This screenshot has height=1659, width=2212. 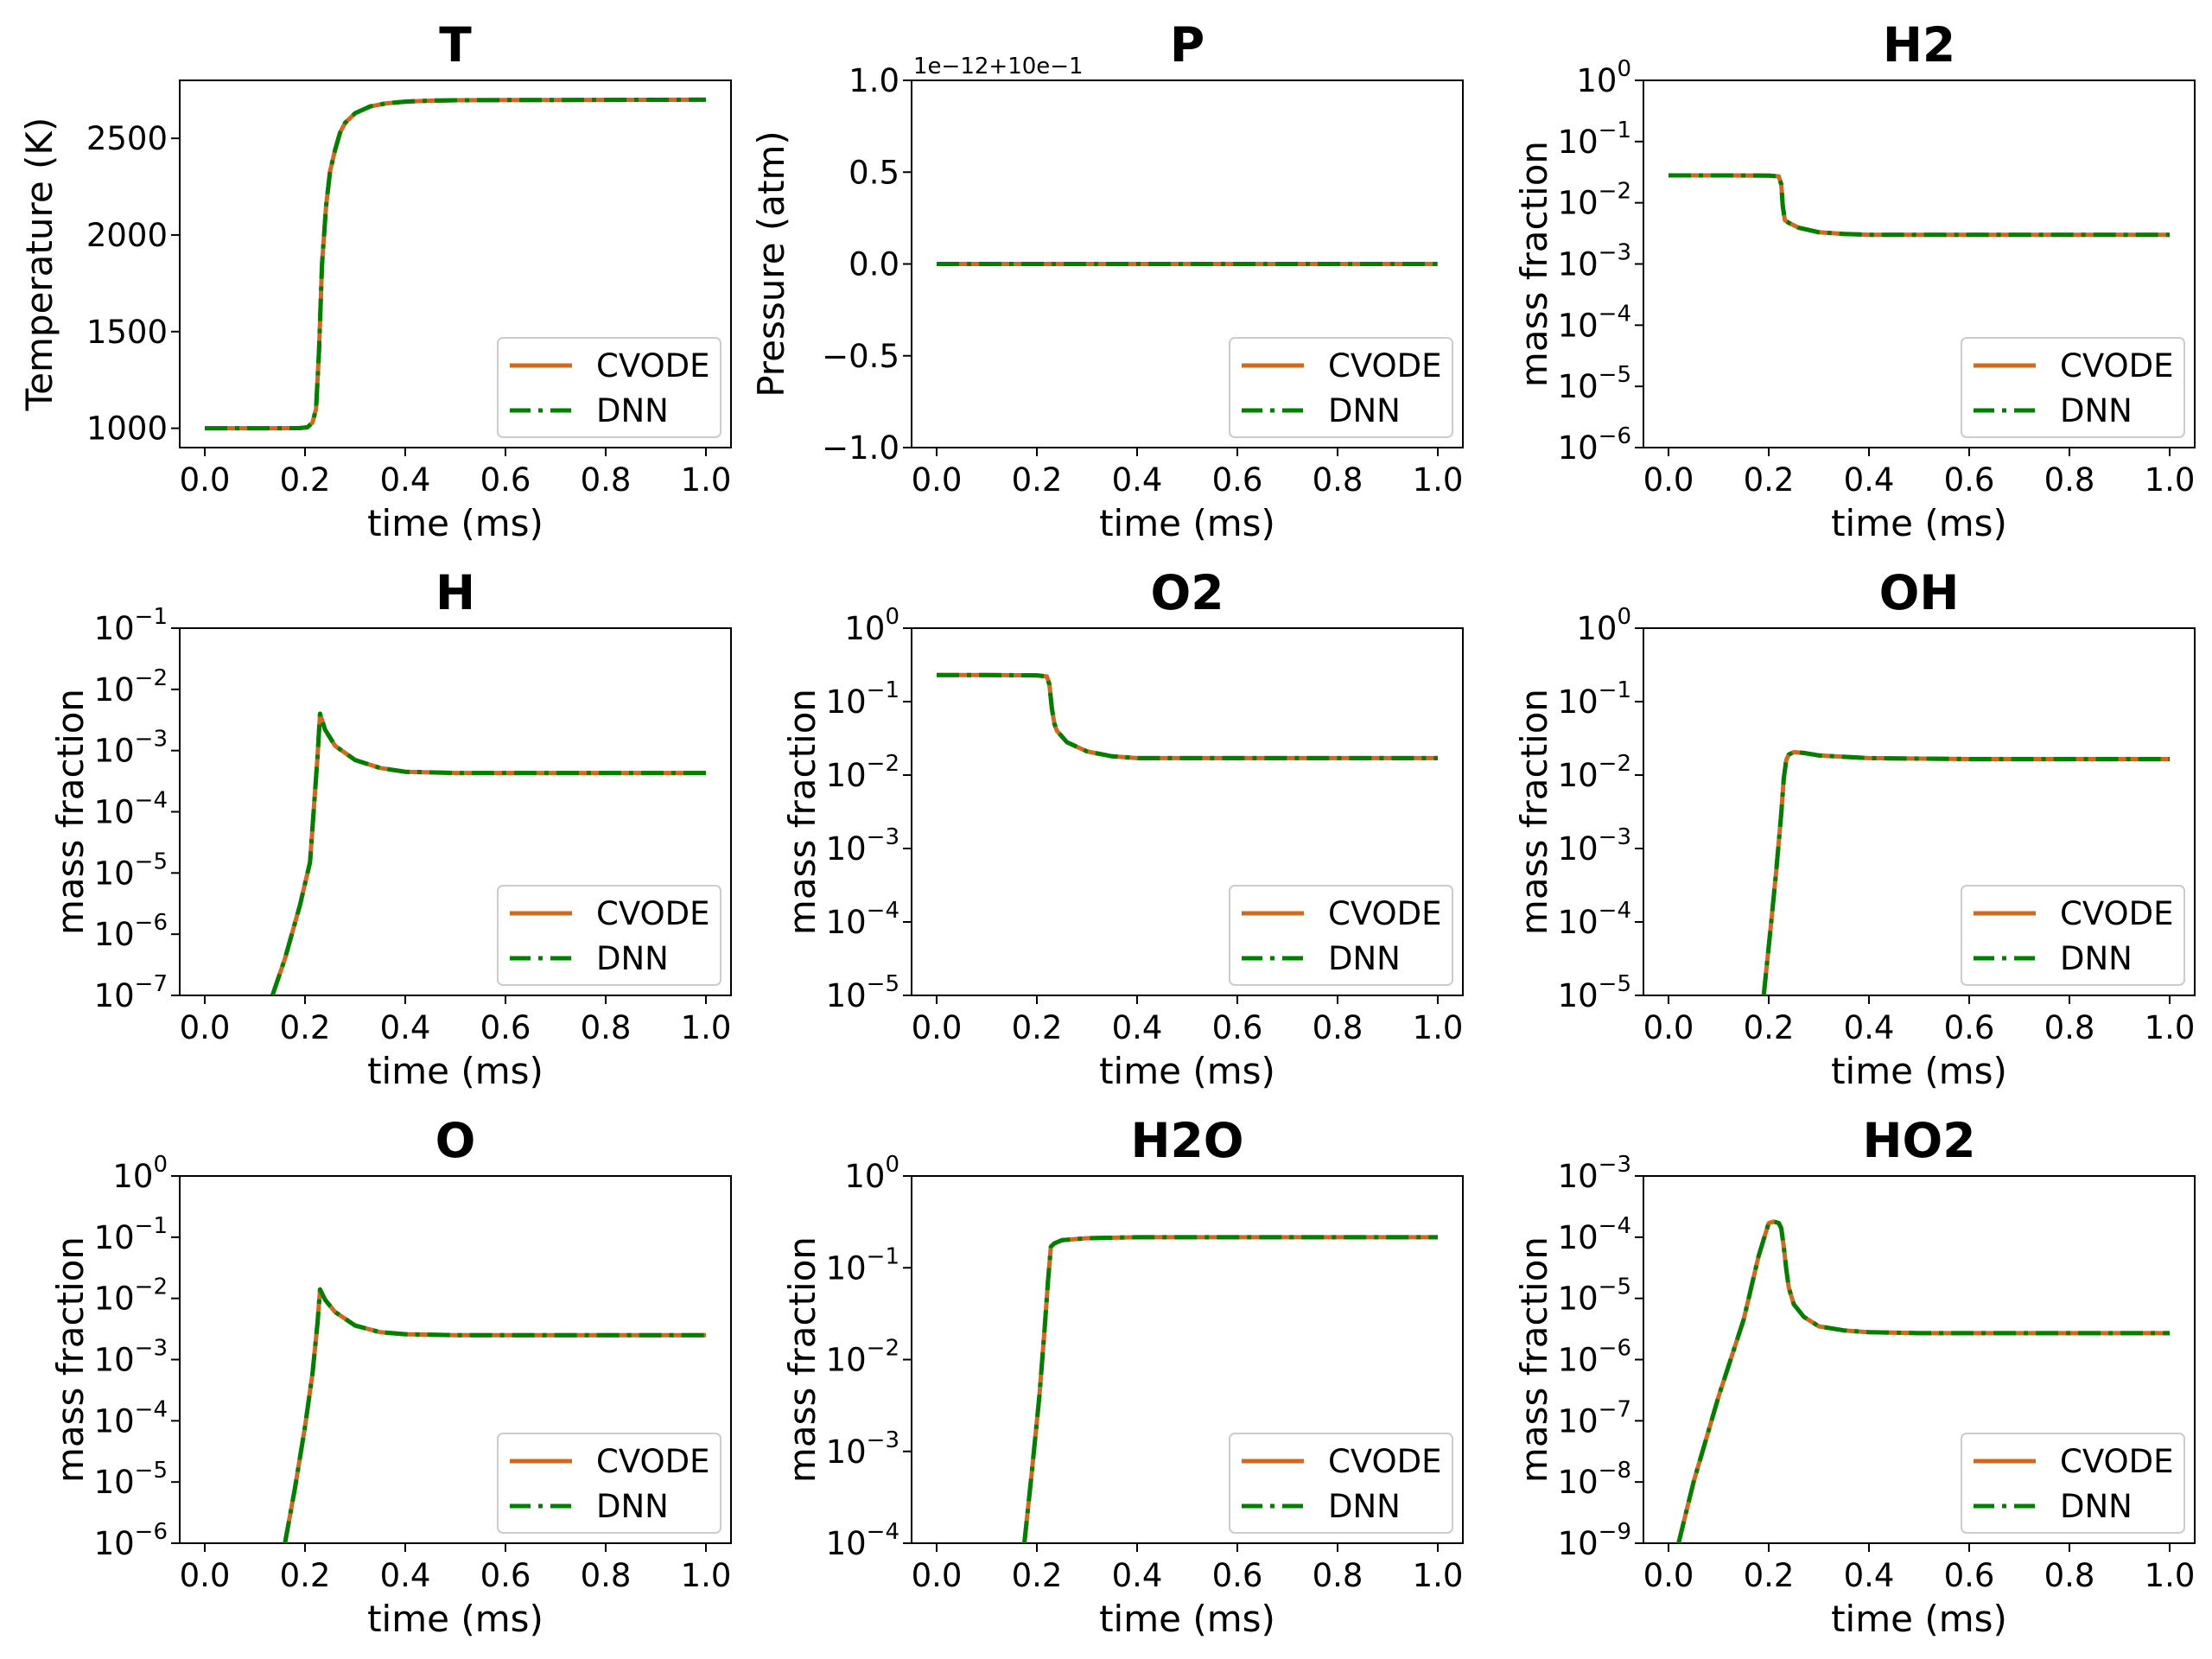 I want to click on y-tick-label: 1000, so click(x=127, y=429).